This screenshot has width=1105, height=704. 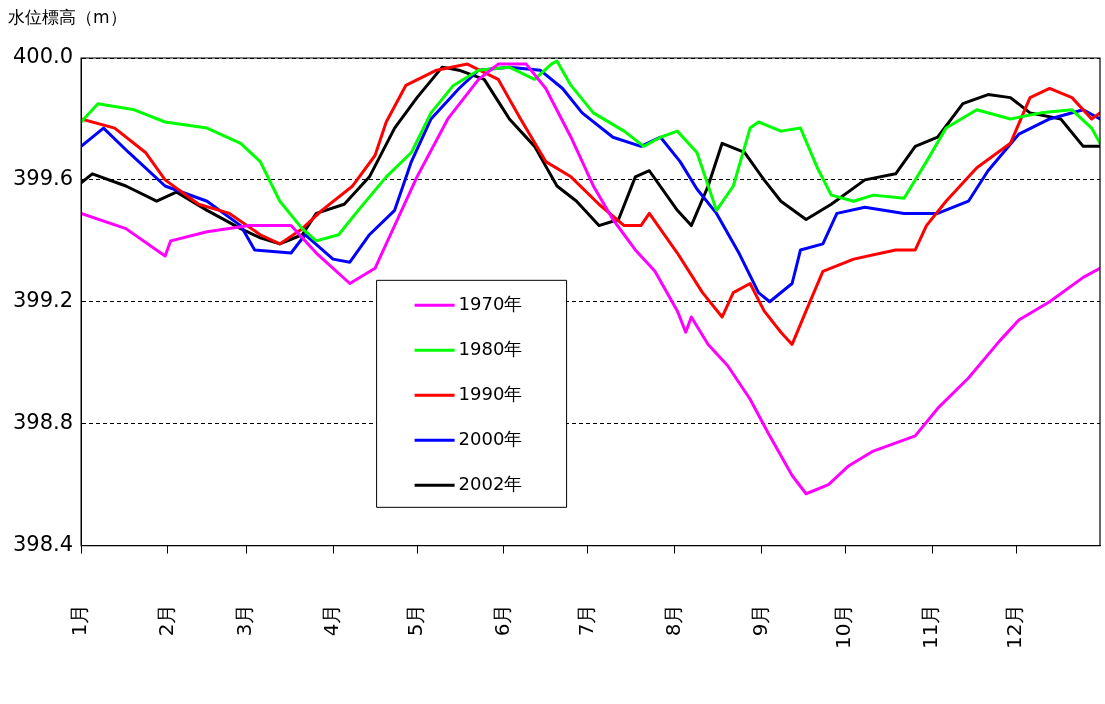 What do you see at coordinates (585, 620) in the screenshot?
I see `x-tick-label: 7月` at bounding box center [585, 620].